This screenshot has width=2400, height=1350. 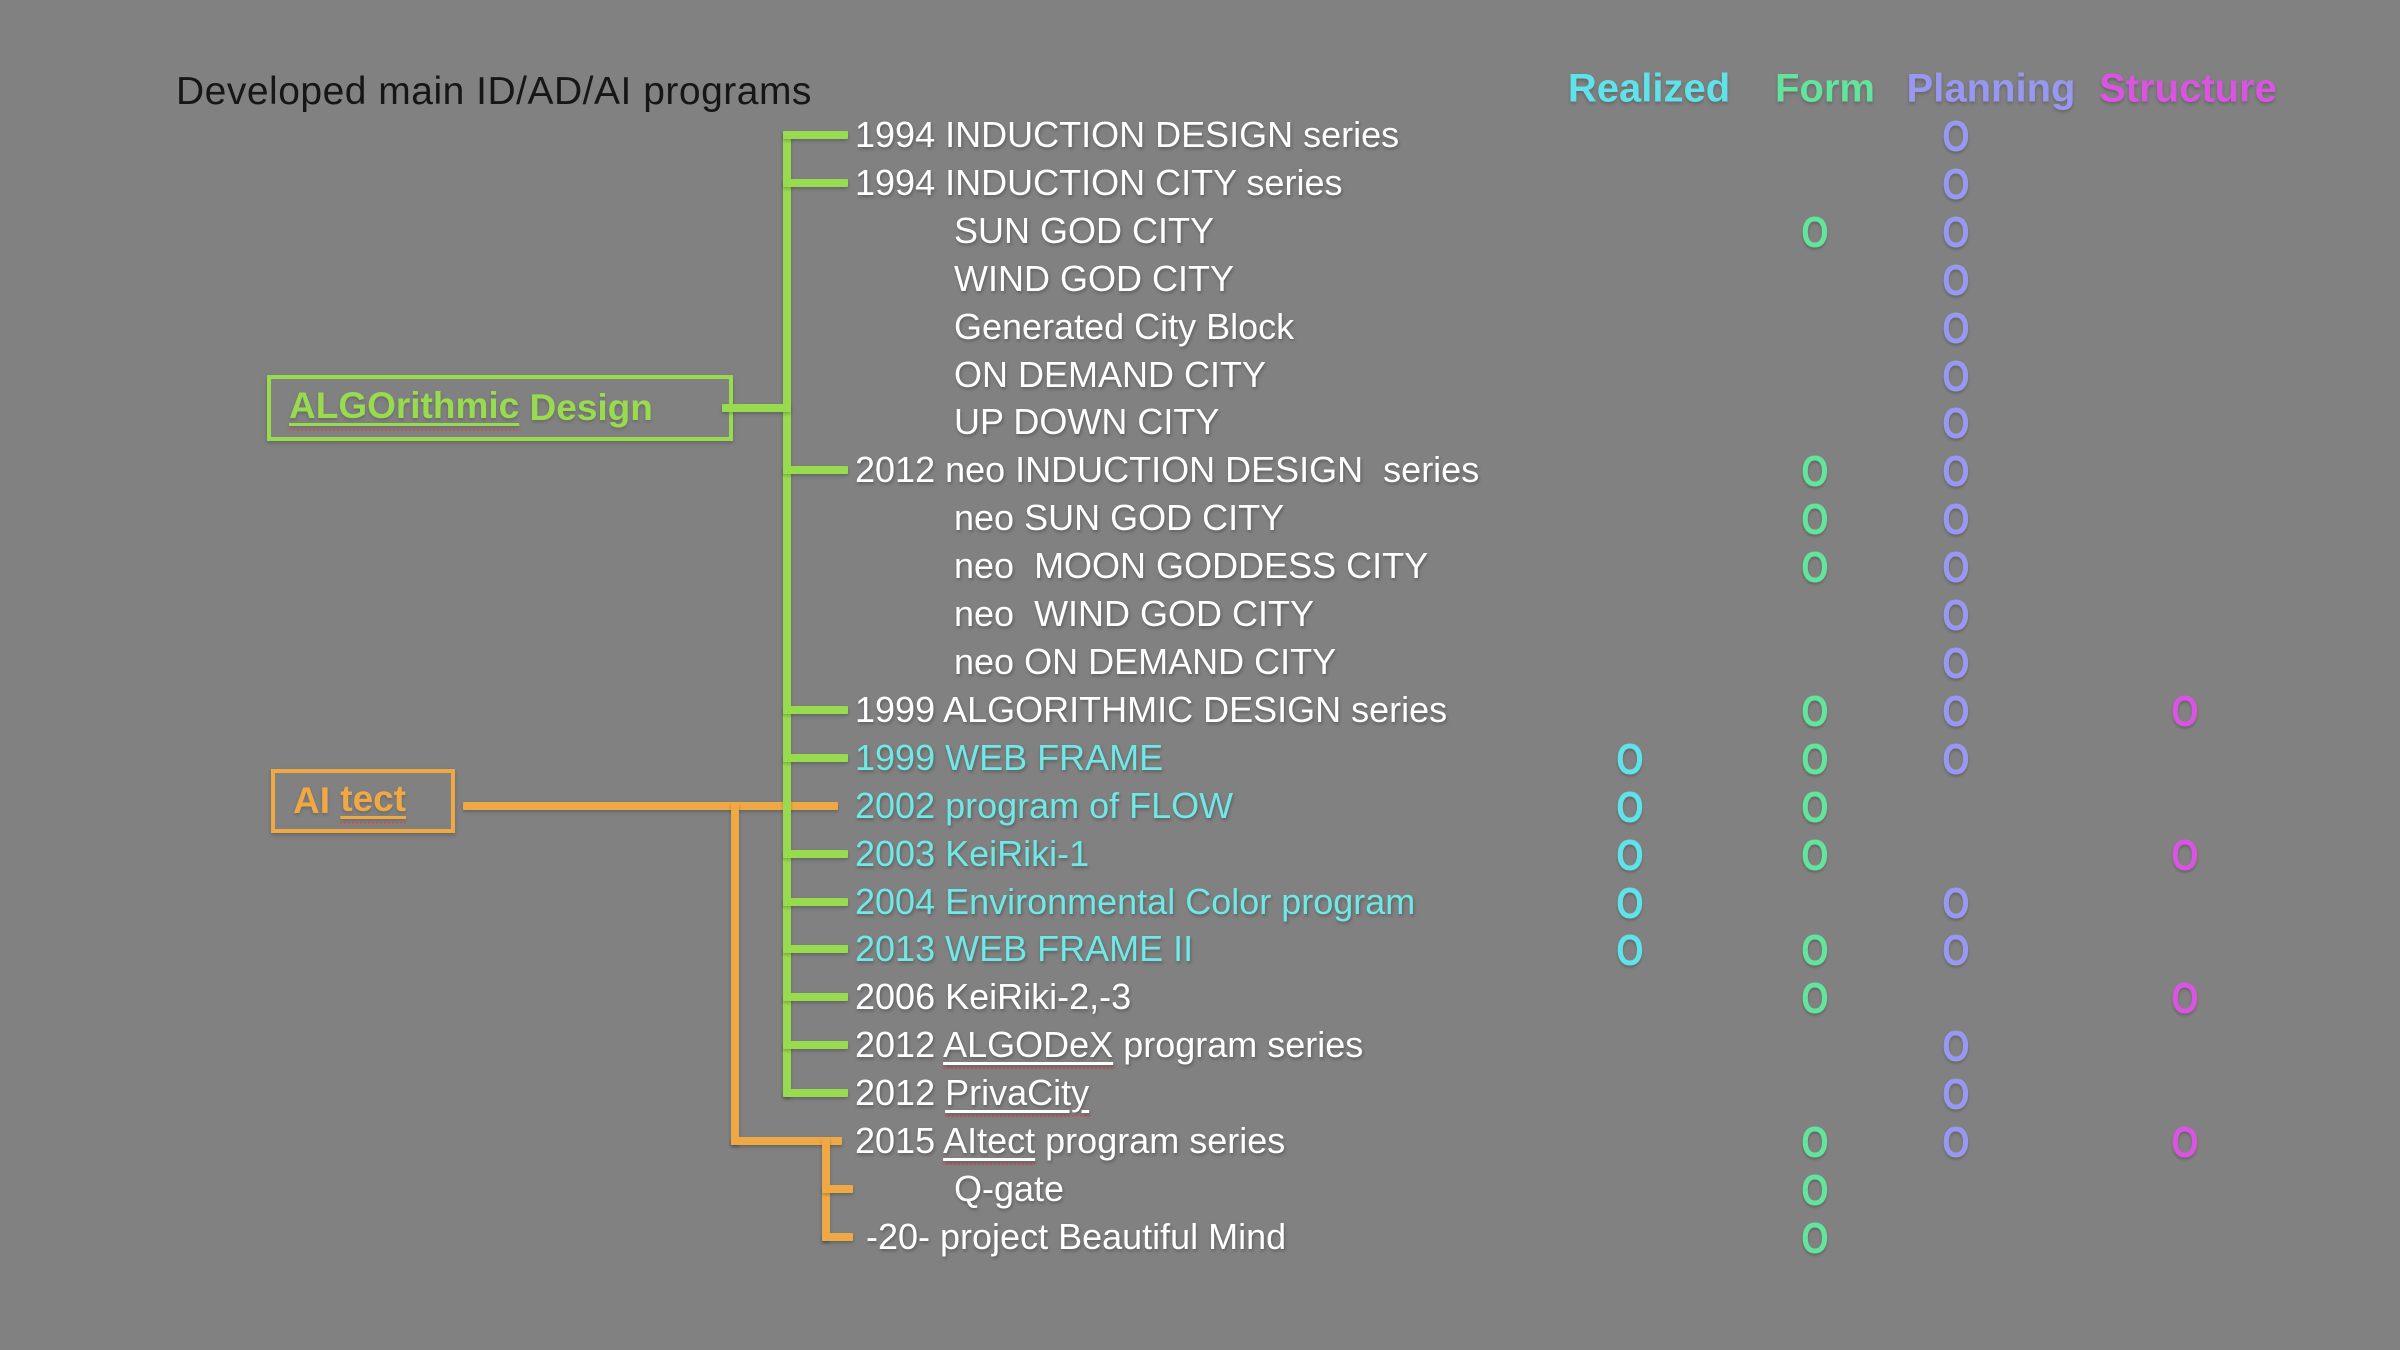 I want to click on row-text: neo SUN GOD CITY, so click(x=1119, y=518).